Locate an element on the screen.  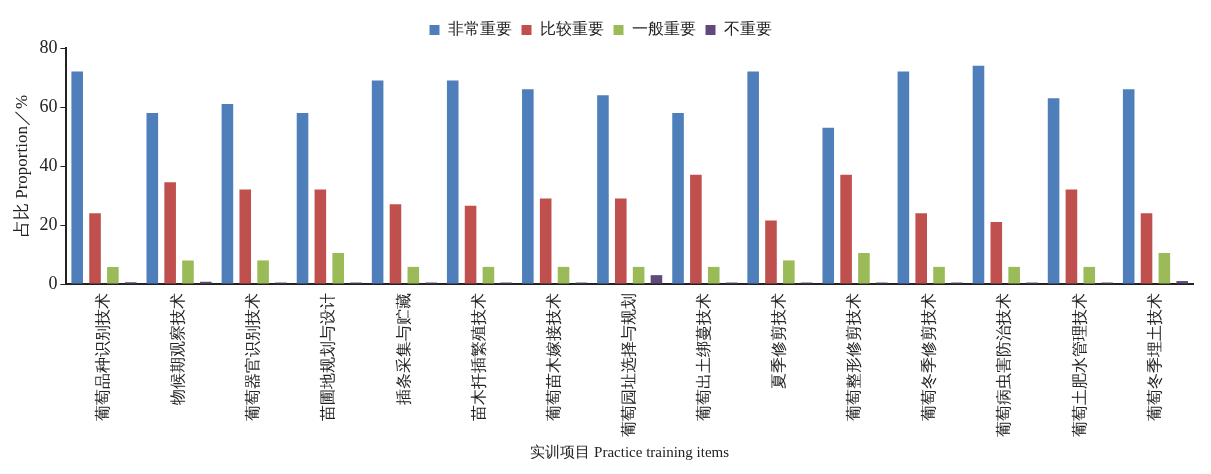
x-tick-label: 葡萄土肥水管理技术 is located at coordinates (1079, 365).